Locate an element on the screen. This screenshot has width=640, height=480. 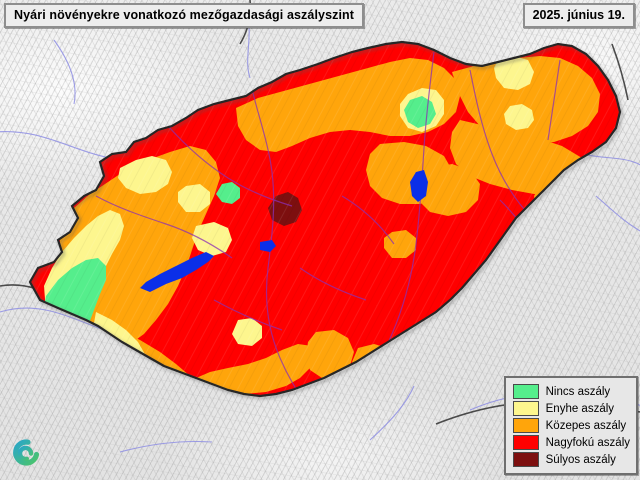
spiral-logo is located at coordinates (26, 452).